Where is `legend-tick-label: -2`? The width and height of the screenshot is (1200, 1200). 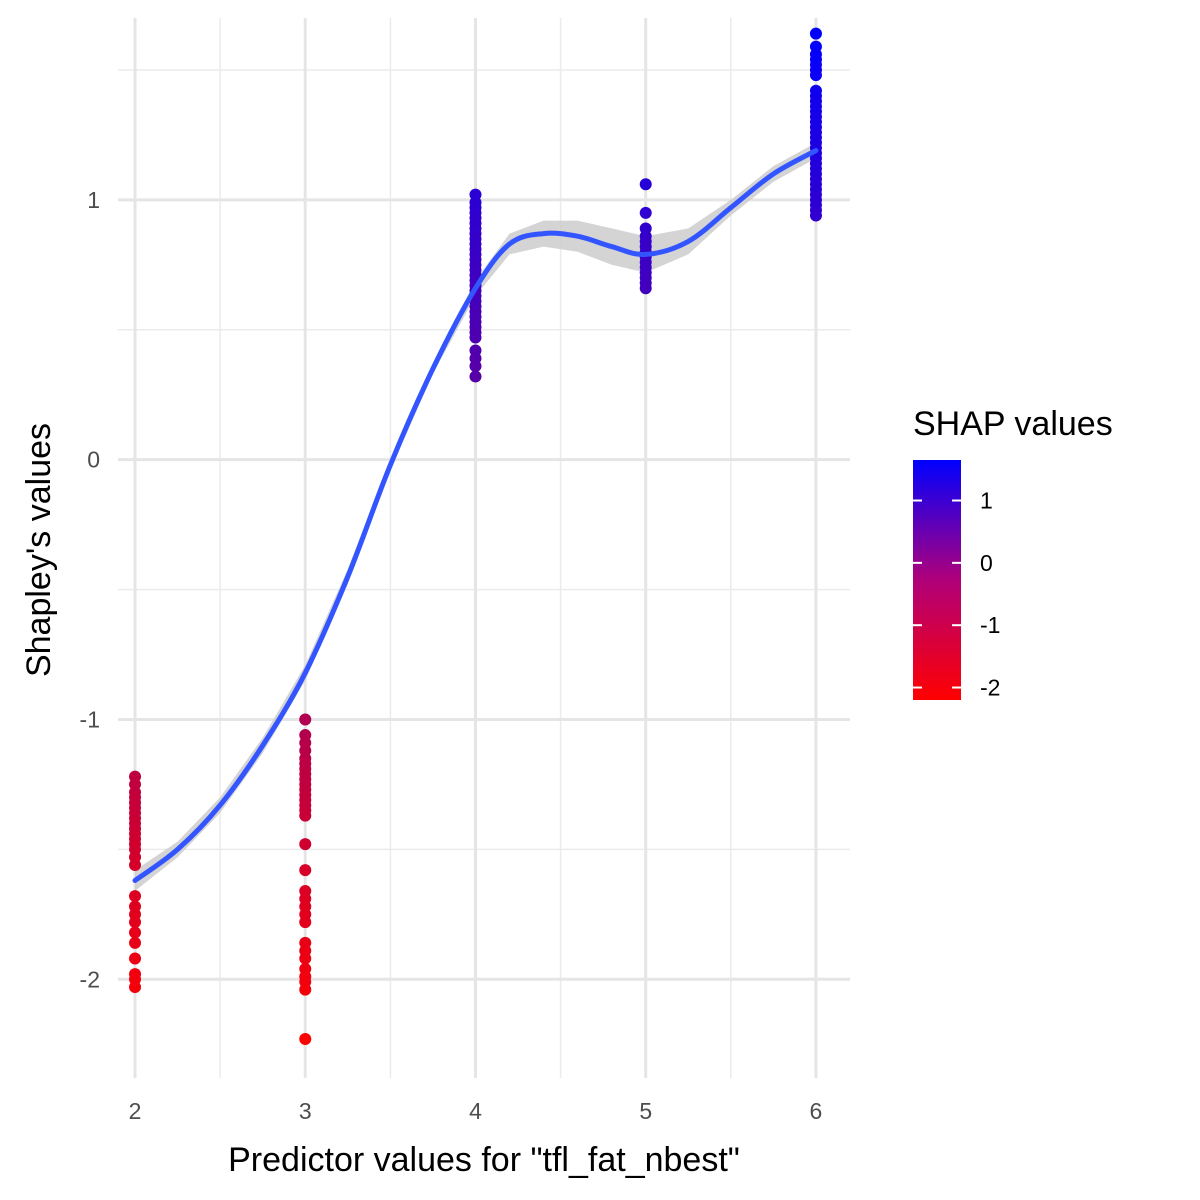
legend-tick-label: -2 is located at coordinates (990, 688).